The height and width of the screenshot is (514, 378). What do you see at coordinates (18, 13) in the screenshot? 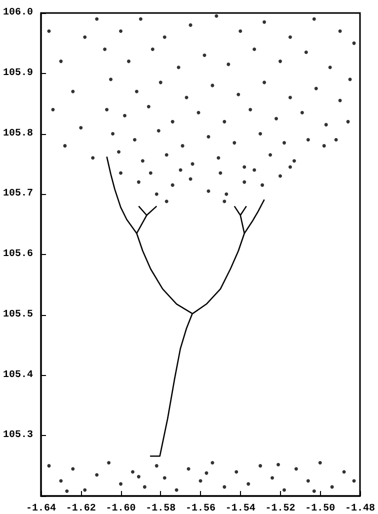
I see `y-tick-label: 106.0` at bounding box center [18, 13].